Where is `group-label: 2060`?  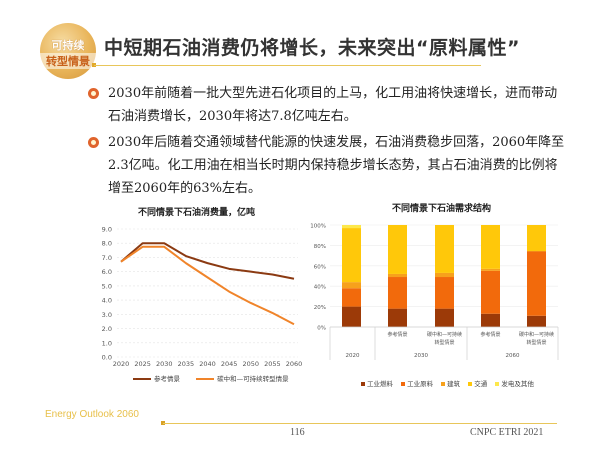
group-label: 2060 is located at coordinates (513, 356).